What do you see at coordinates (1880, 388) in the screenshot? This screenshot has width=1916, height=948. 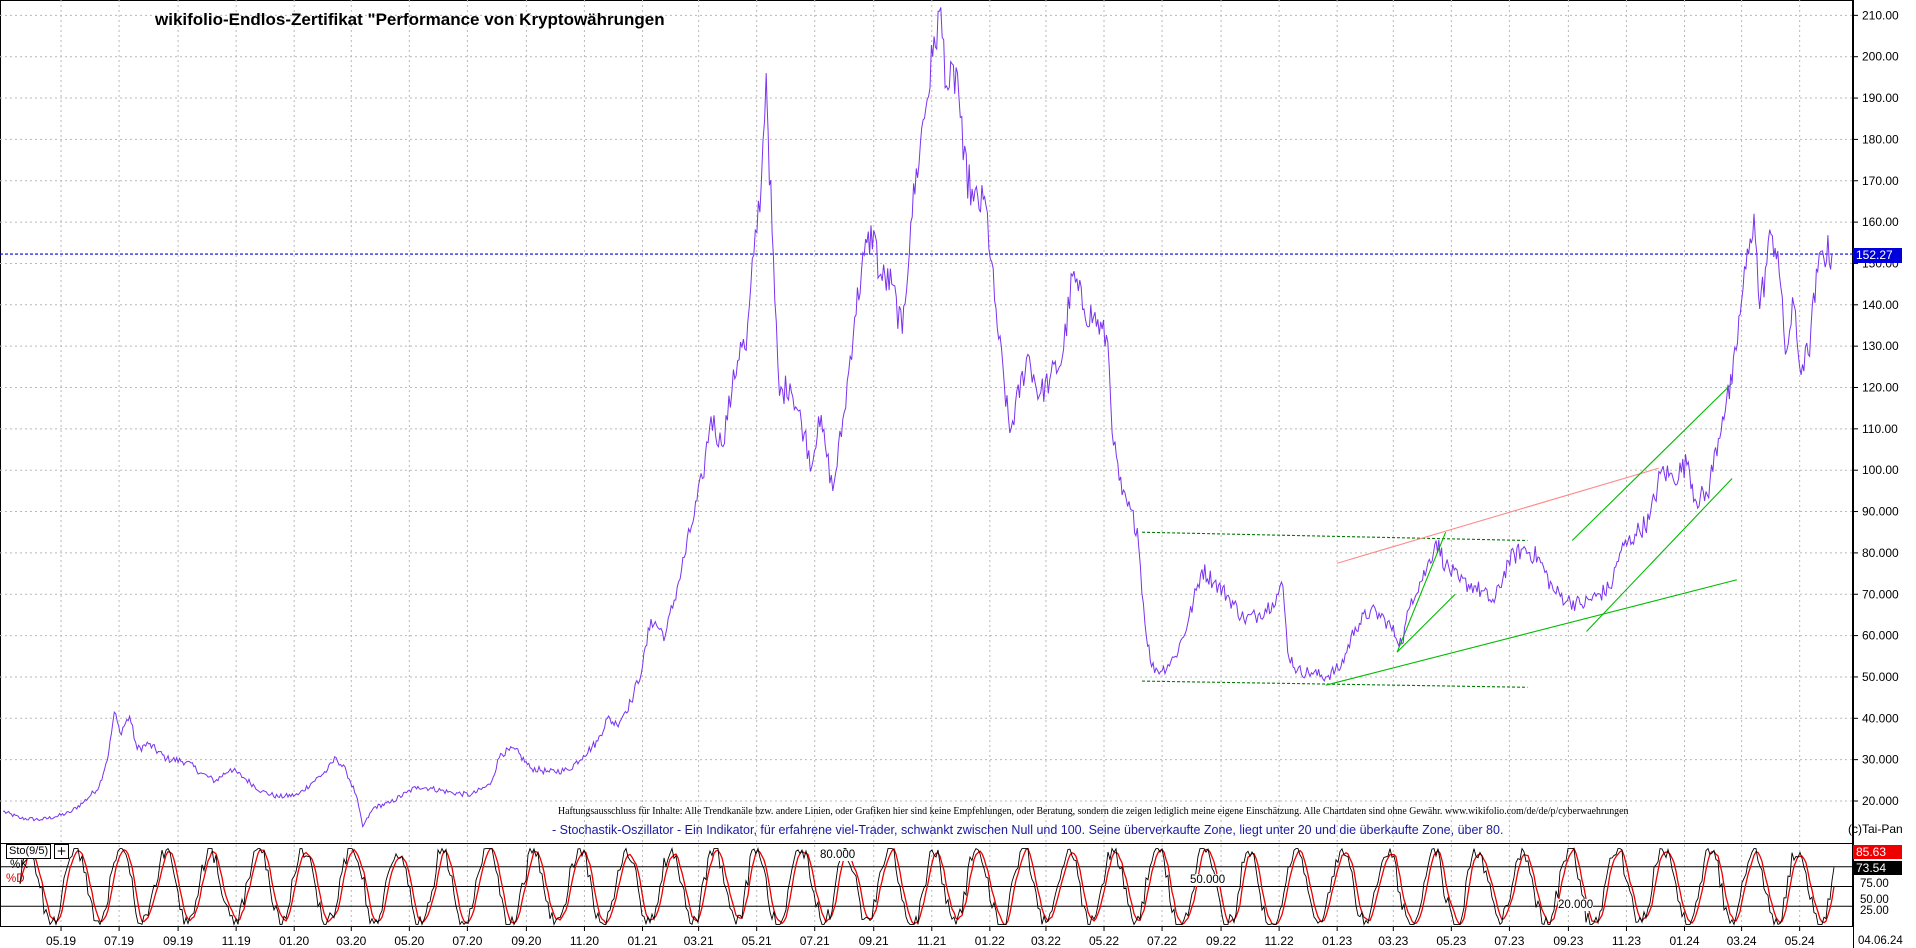 I see `y-tick-label: 120.00` at bounding box center [1880, 388].